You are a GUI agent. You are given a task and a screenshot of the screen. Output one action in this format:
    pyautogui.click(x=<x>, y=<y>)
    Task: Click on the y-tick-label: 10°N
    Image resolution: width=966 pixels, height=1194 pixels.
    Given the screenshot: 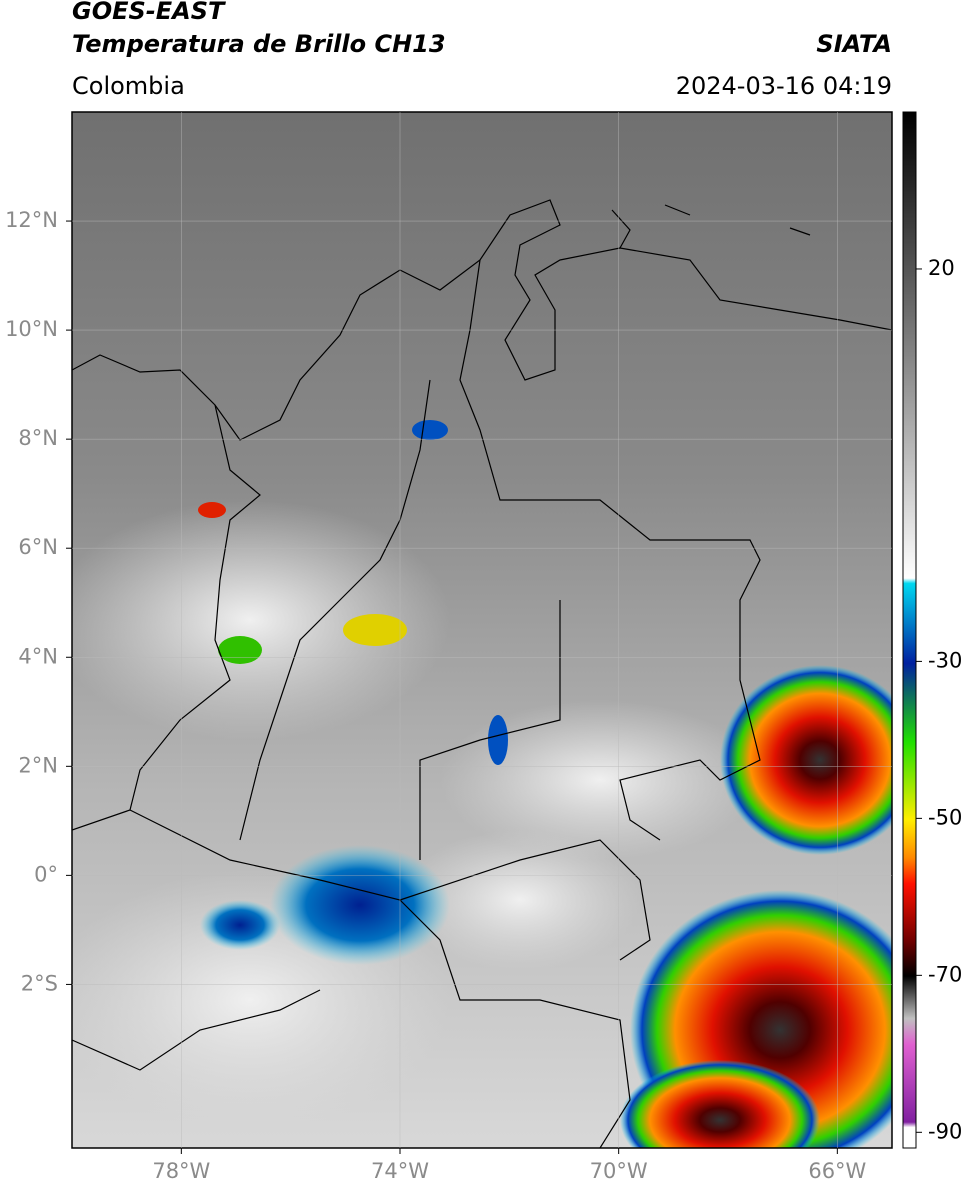 What is the action you would take?
    pyautogui.click(x=31, y=329)
    